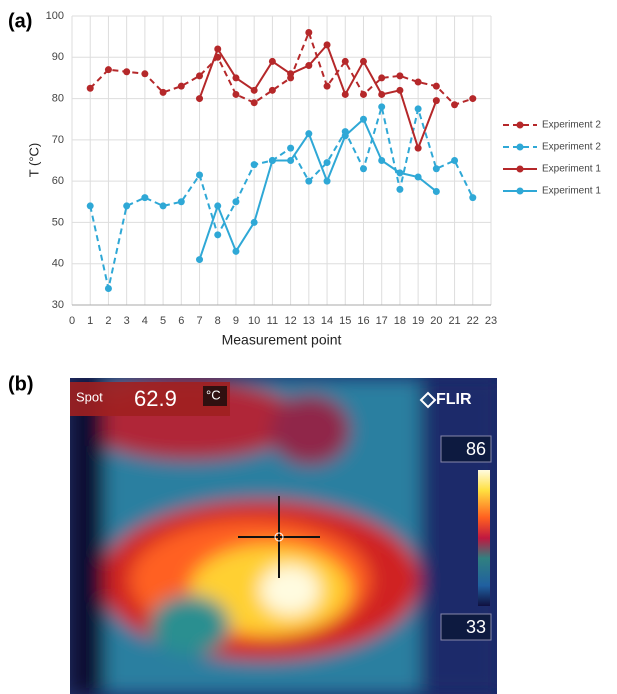 The height and width of the screenshot is (694, 617). I want to click on x-tick-label: 14, so click(327, 321).